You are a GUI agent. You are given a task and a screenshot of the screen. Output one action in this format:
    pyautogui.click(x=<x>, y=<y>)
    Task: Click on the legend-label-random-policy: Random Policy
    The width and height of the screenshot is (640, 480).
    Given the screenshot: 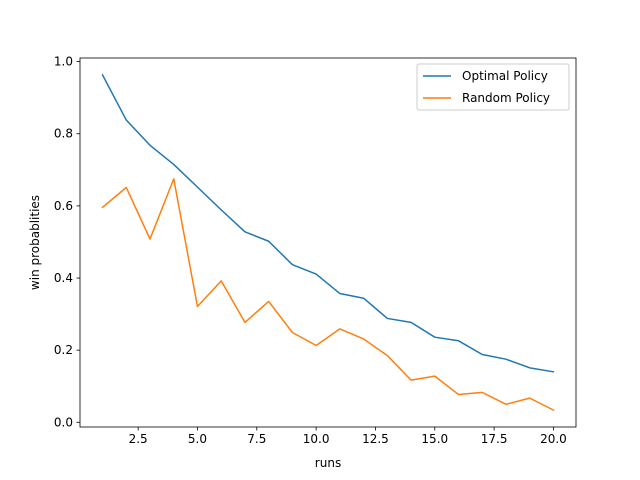 What is the action you would take?
    pyautogui.click(x=506, y=98)
    